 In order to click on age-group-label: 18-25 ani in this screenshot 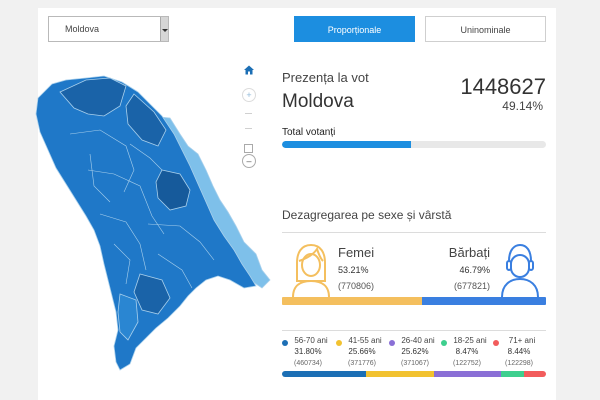, I will do `click(470, 340)`.